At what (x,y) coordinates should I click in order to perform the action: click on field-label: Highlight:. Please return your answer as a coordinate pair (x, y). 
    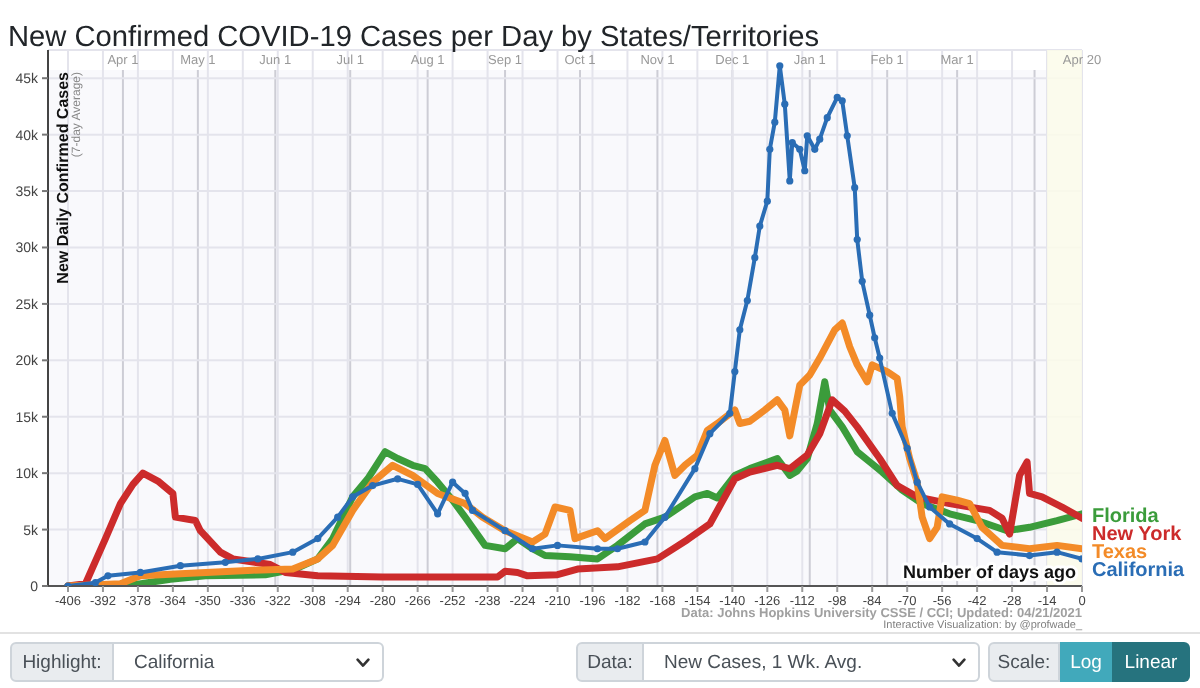
    Looking at the image, I should click on (62, 662).